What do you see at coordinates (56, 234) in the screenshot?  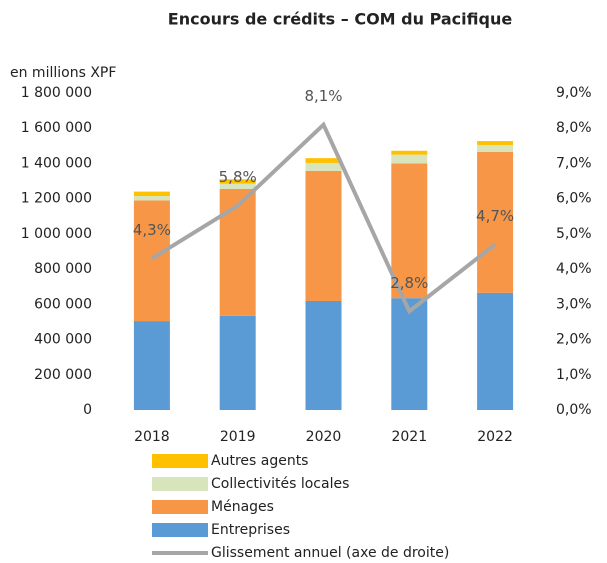 I see `y-tick-label: 1 000 000` at bounding box center [56, 234].